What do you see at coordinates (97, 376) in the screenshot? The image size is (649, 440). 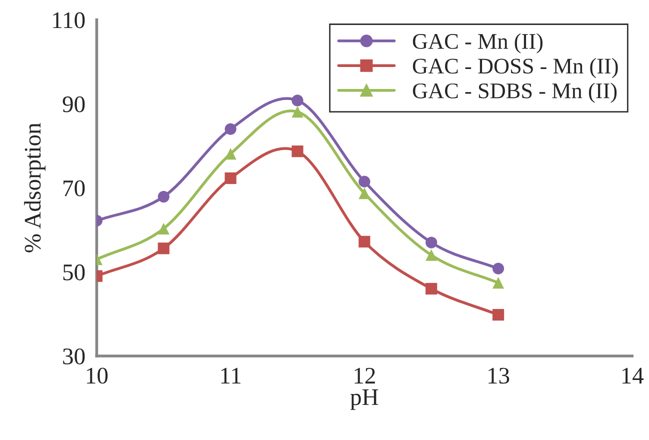 I see `x-tick-label: 10` at bounding box center [97, 376].